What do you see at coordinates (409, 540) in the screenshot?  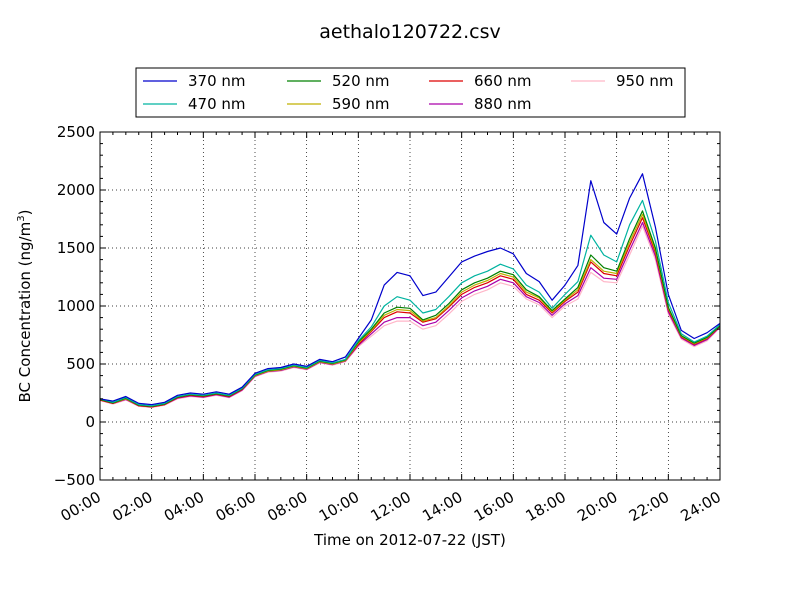 I see `x-axis-label: Time on 2012-07-22 (JST)` at bounding box center [409, 540].